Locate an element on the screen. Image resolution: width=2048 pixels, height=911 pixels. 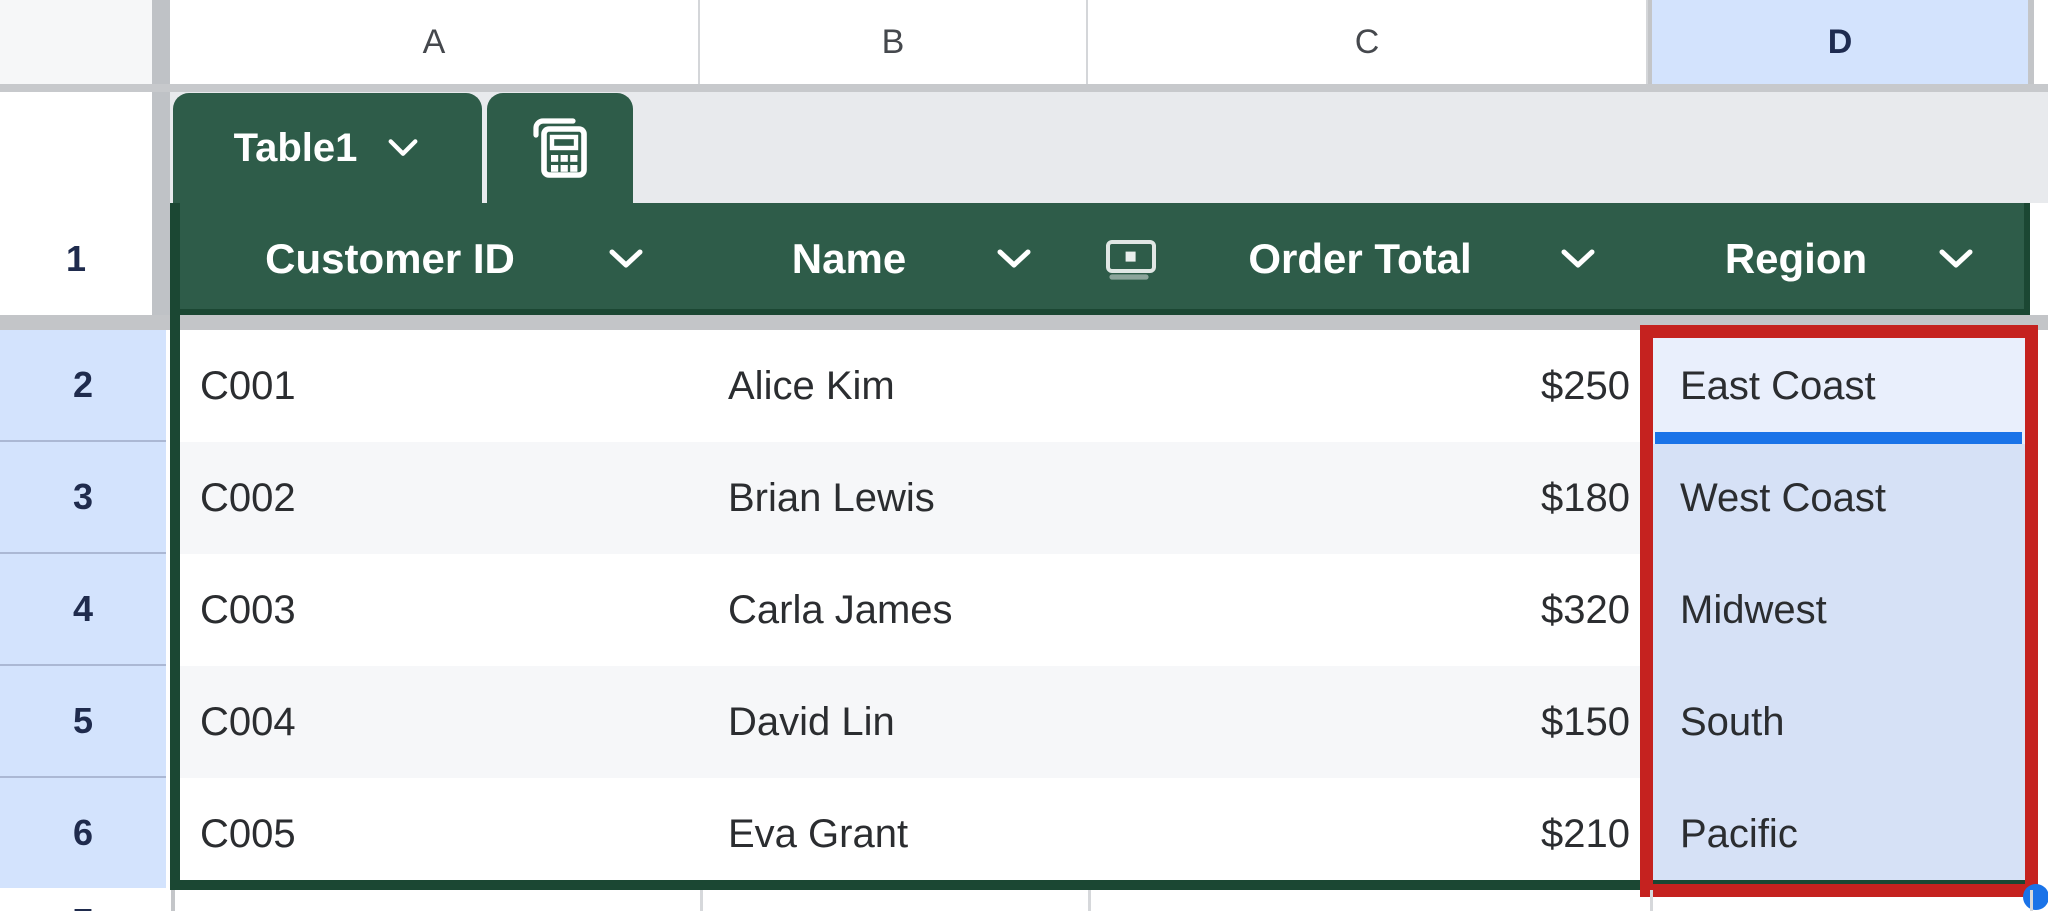
column-letter: D is located at coordinates (1840, 41).